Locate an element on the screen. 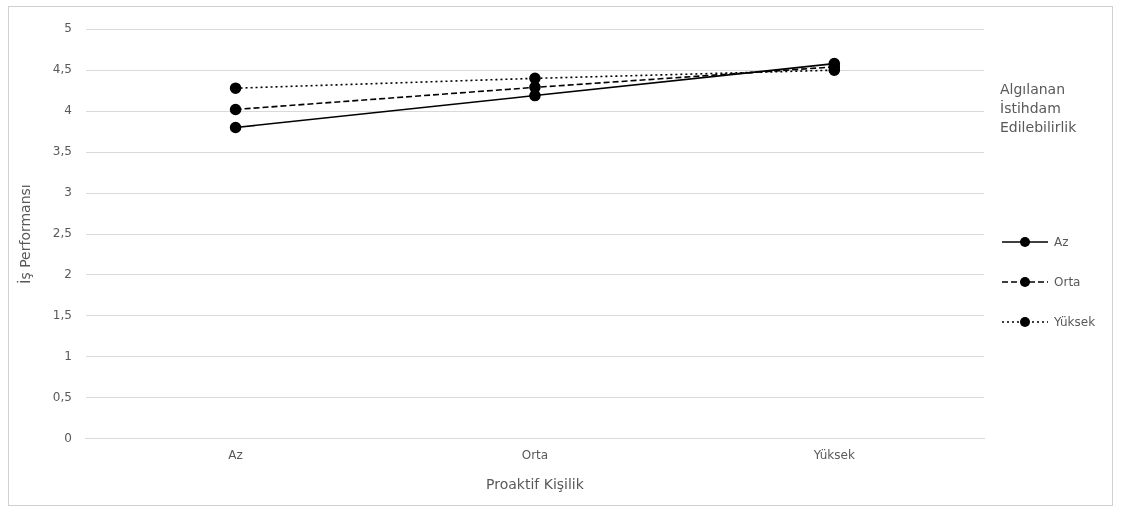 The width and height of the screenshot is (1123, 513). y-tick-label: 1 is located at coordinates (68, 356).